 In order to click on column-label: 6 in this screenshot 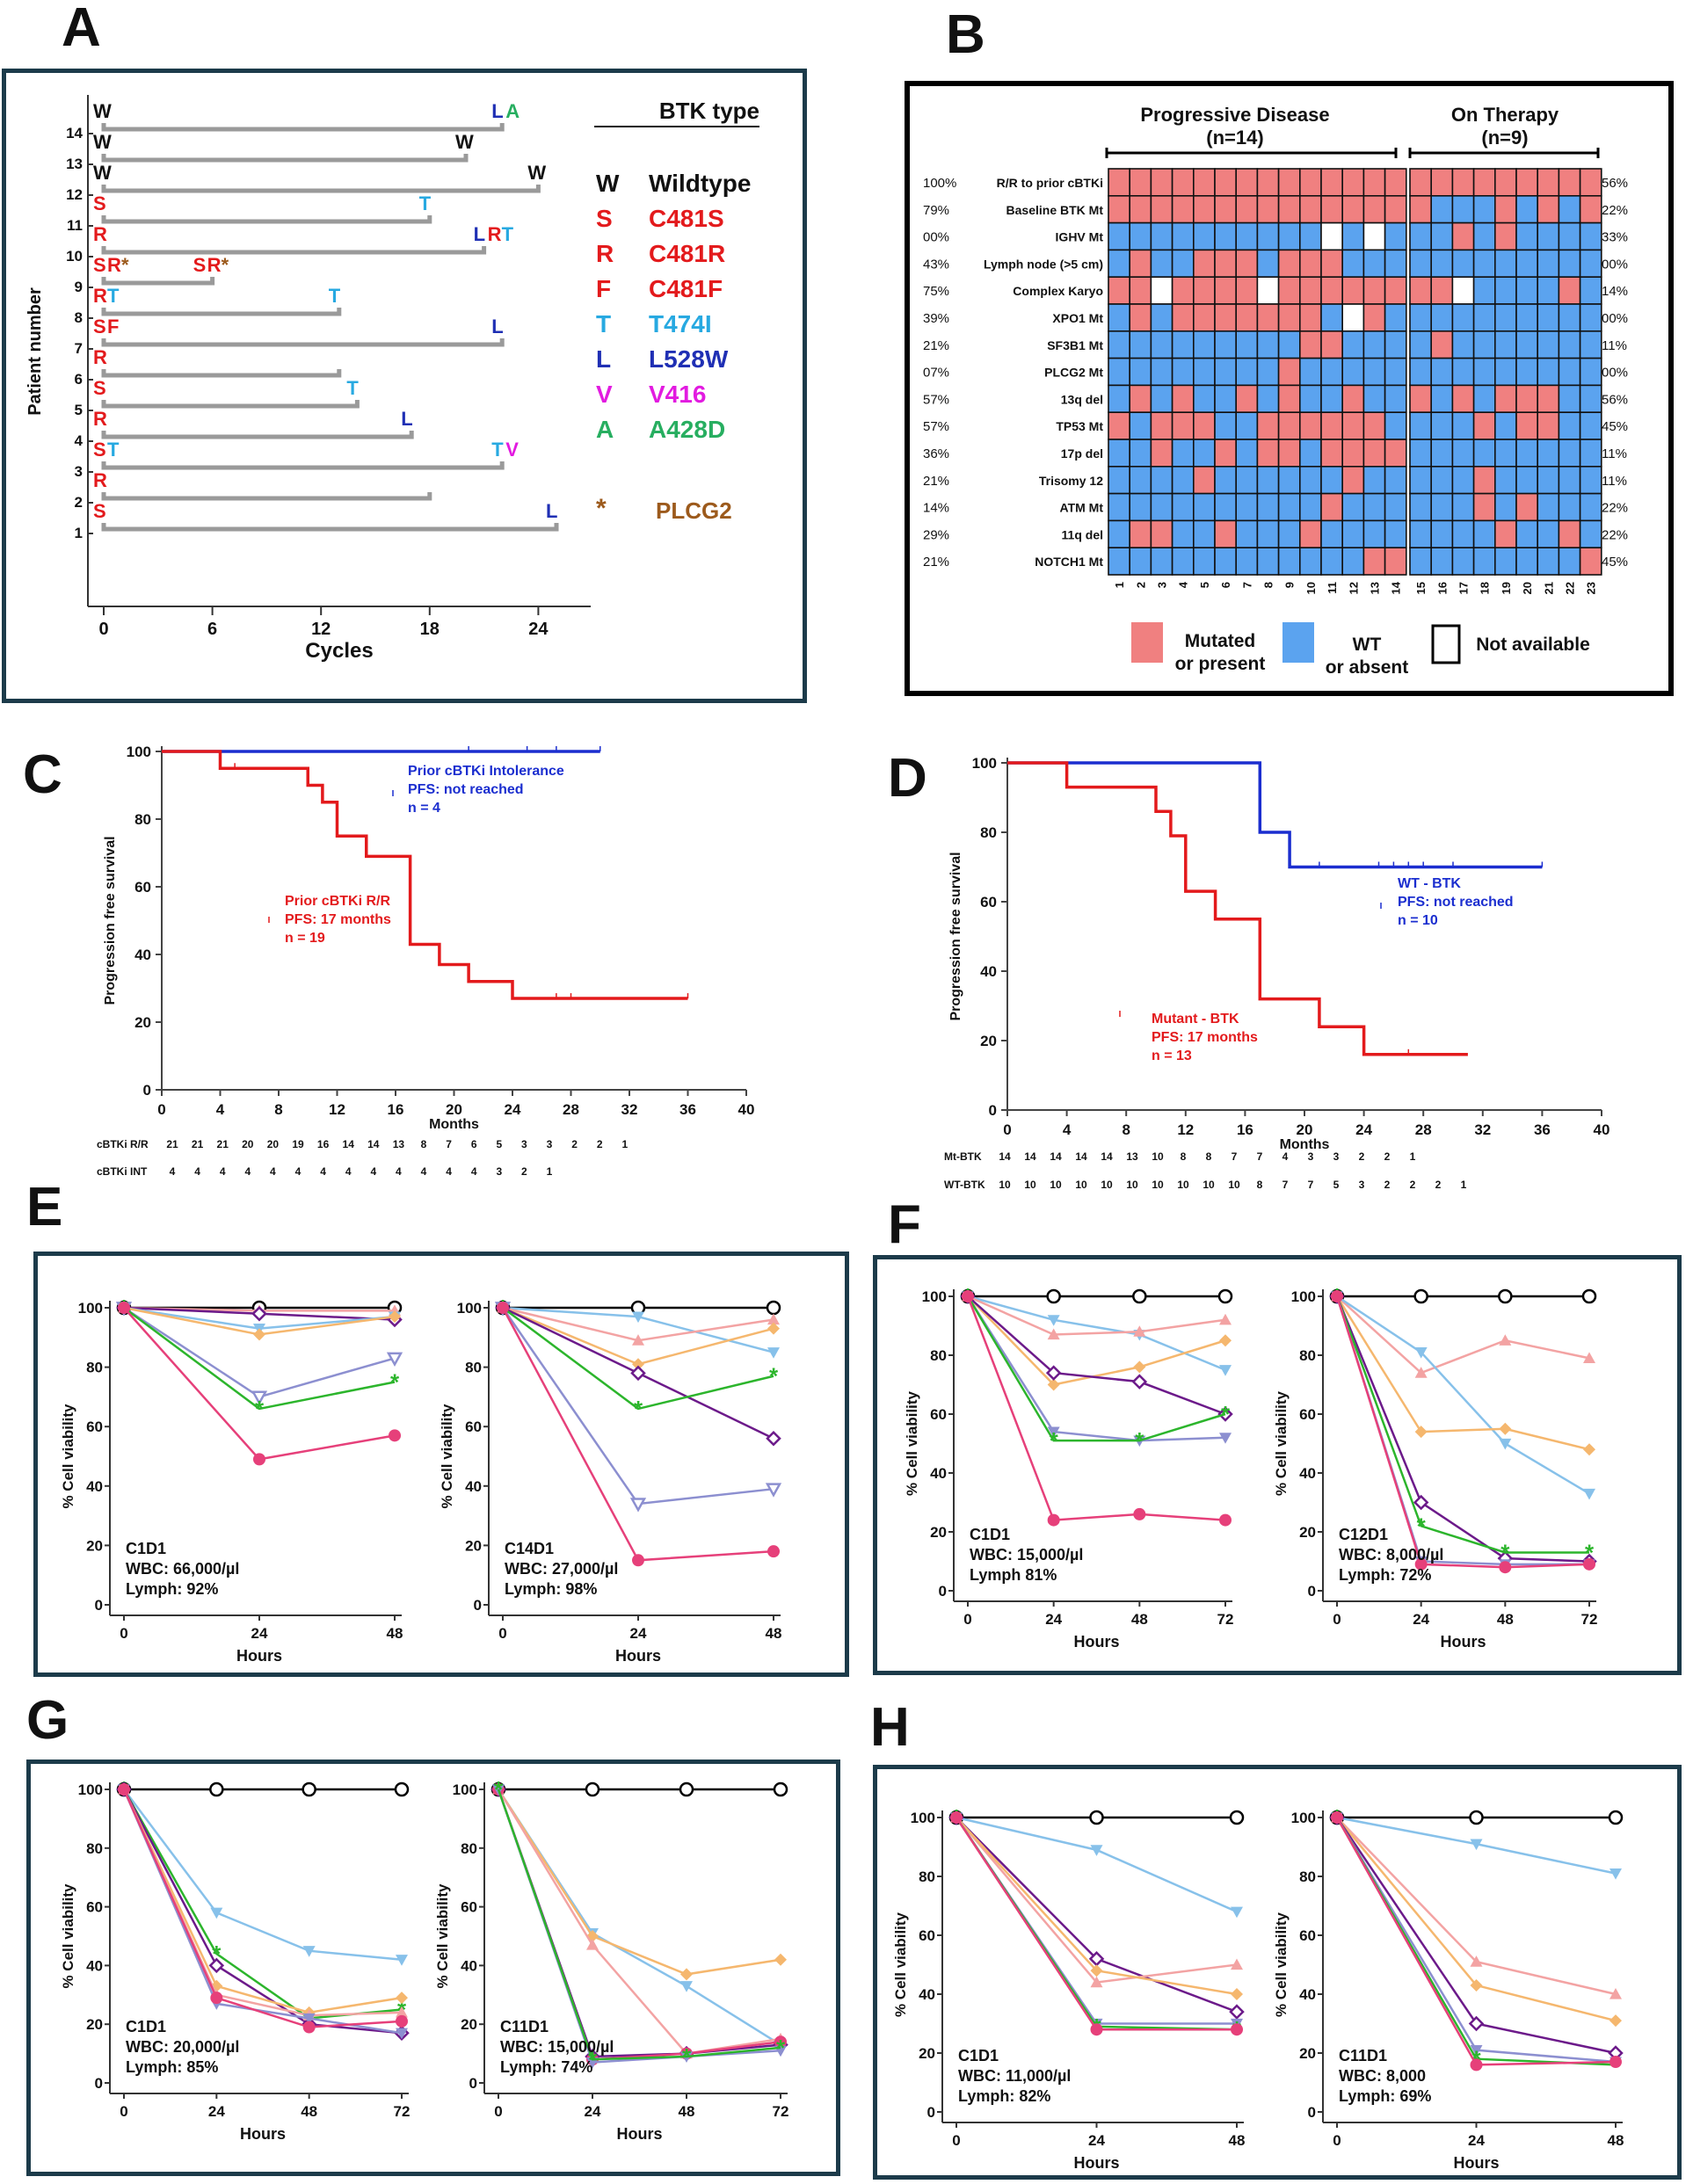, I will do `click(1225, 585)`.